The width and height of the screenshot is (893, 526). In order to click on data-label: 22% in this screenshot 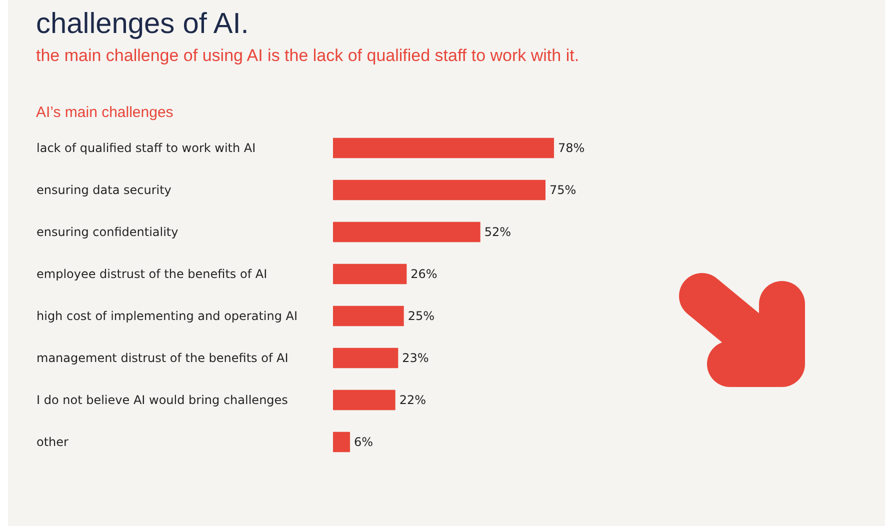, I will do `click(412, 400)`.